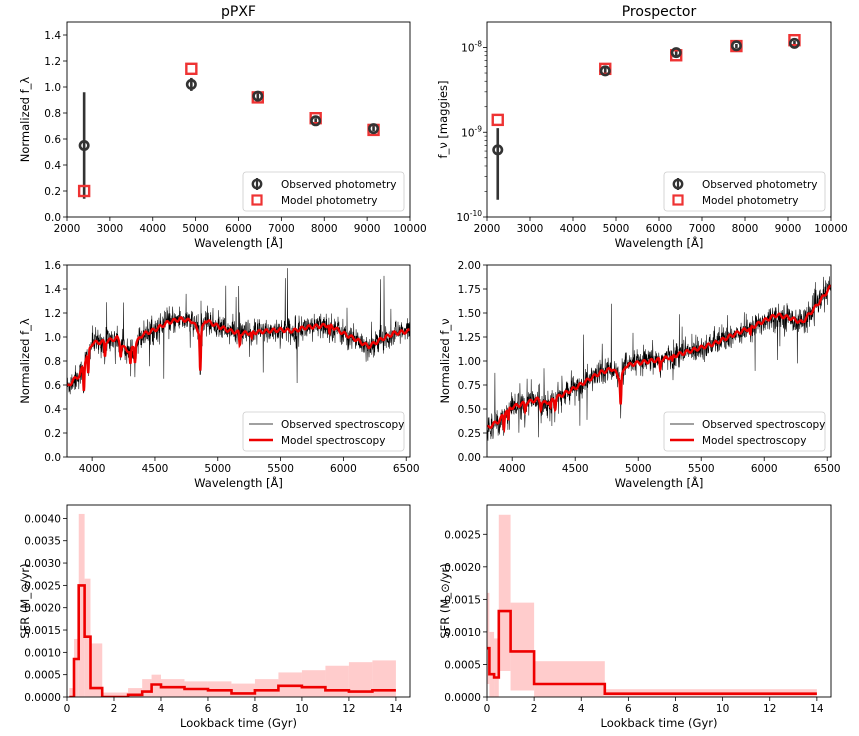  I want to click on y-tick-label: 1.25, so click(469, 338).